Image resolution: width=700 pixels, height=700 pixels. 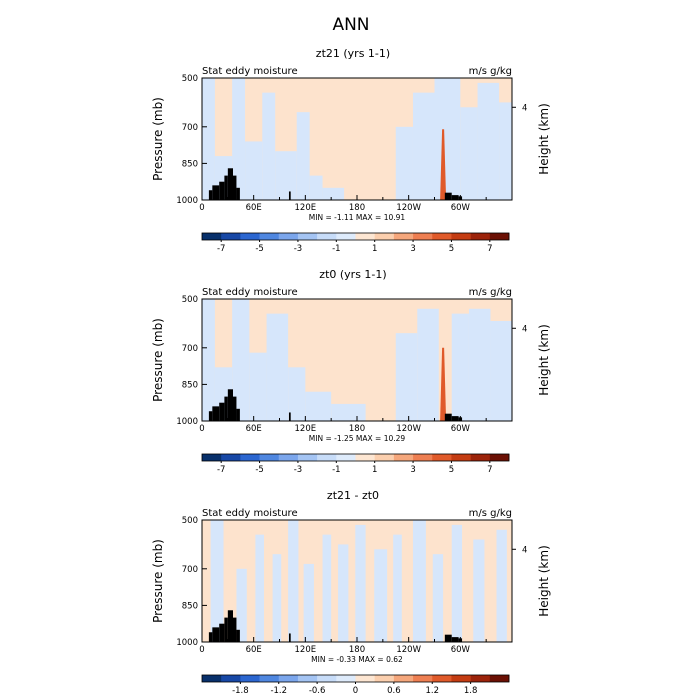 What do you see at coordinates (471, 691) in the screenshot?
I see `colorbar-label: 1.8` at bounding box center [471, 691].